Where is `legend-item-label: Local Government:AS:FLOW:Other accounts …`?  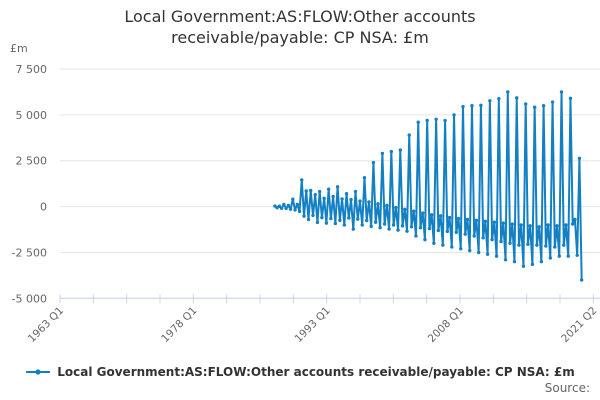
legend-item-label: Local Government:AS:FLOW:Other accounts … is located at coordinates (316, 372).